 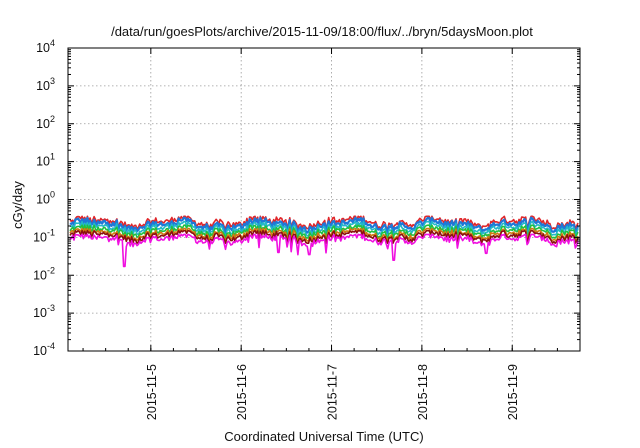 What do you see at coordinates (51, 308) in the screenshot?
I see `y-tick-exponent: -3` at bounding box center [51, 308].